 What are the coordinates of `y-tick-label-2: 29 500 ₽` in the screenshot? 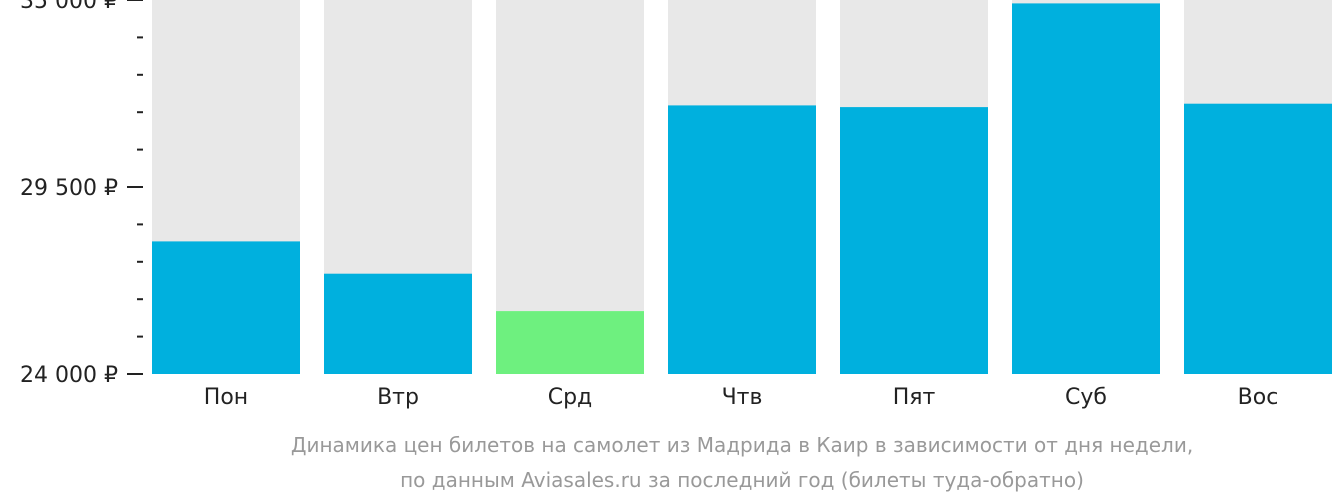 It's located at (69, 188).